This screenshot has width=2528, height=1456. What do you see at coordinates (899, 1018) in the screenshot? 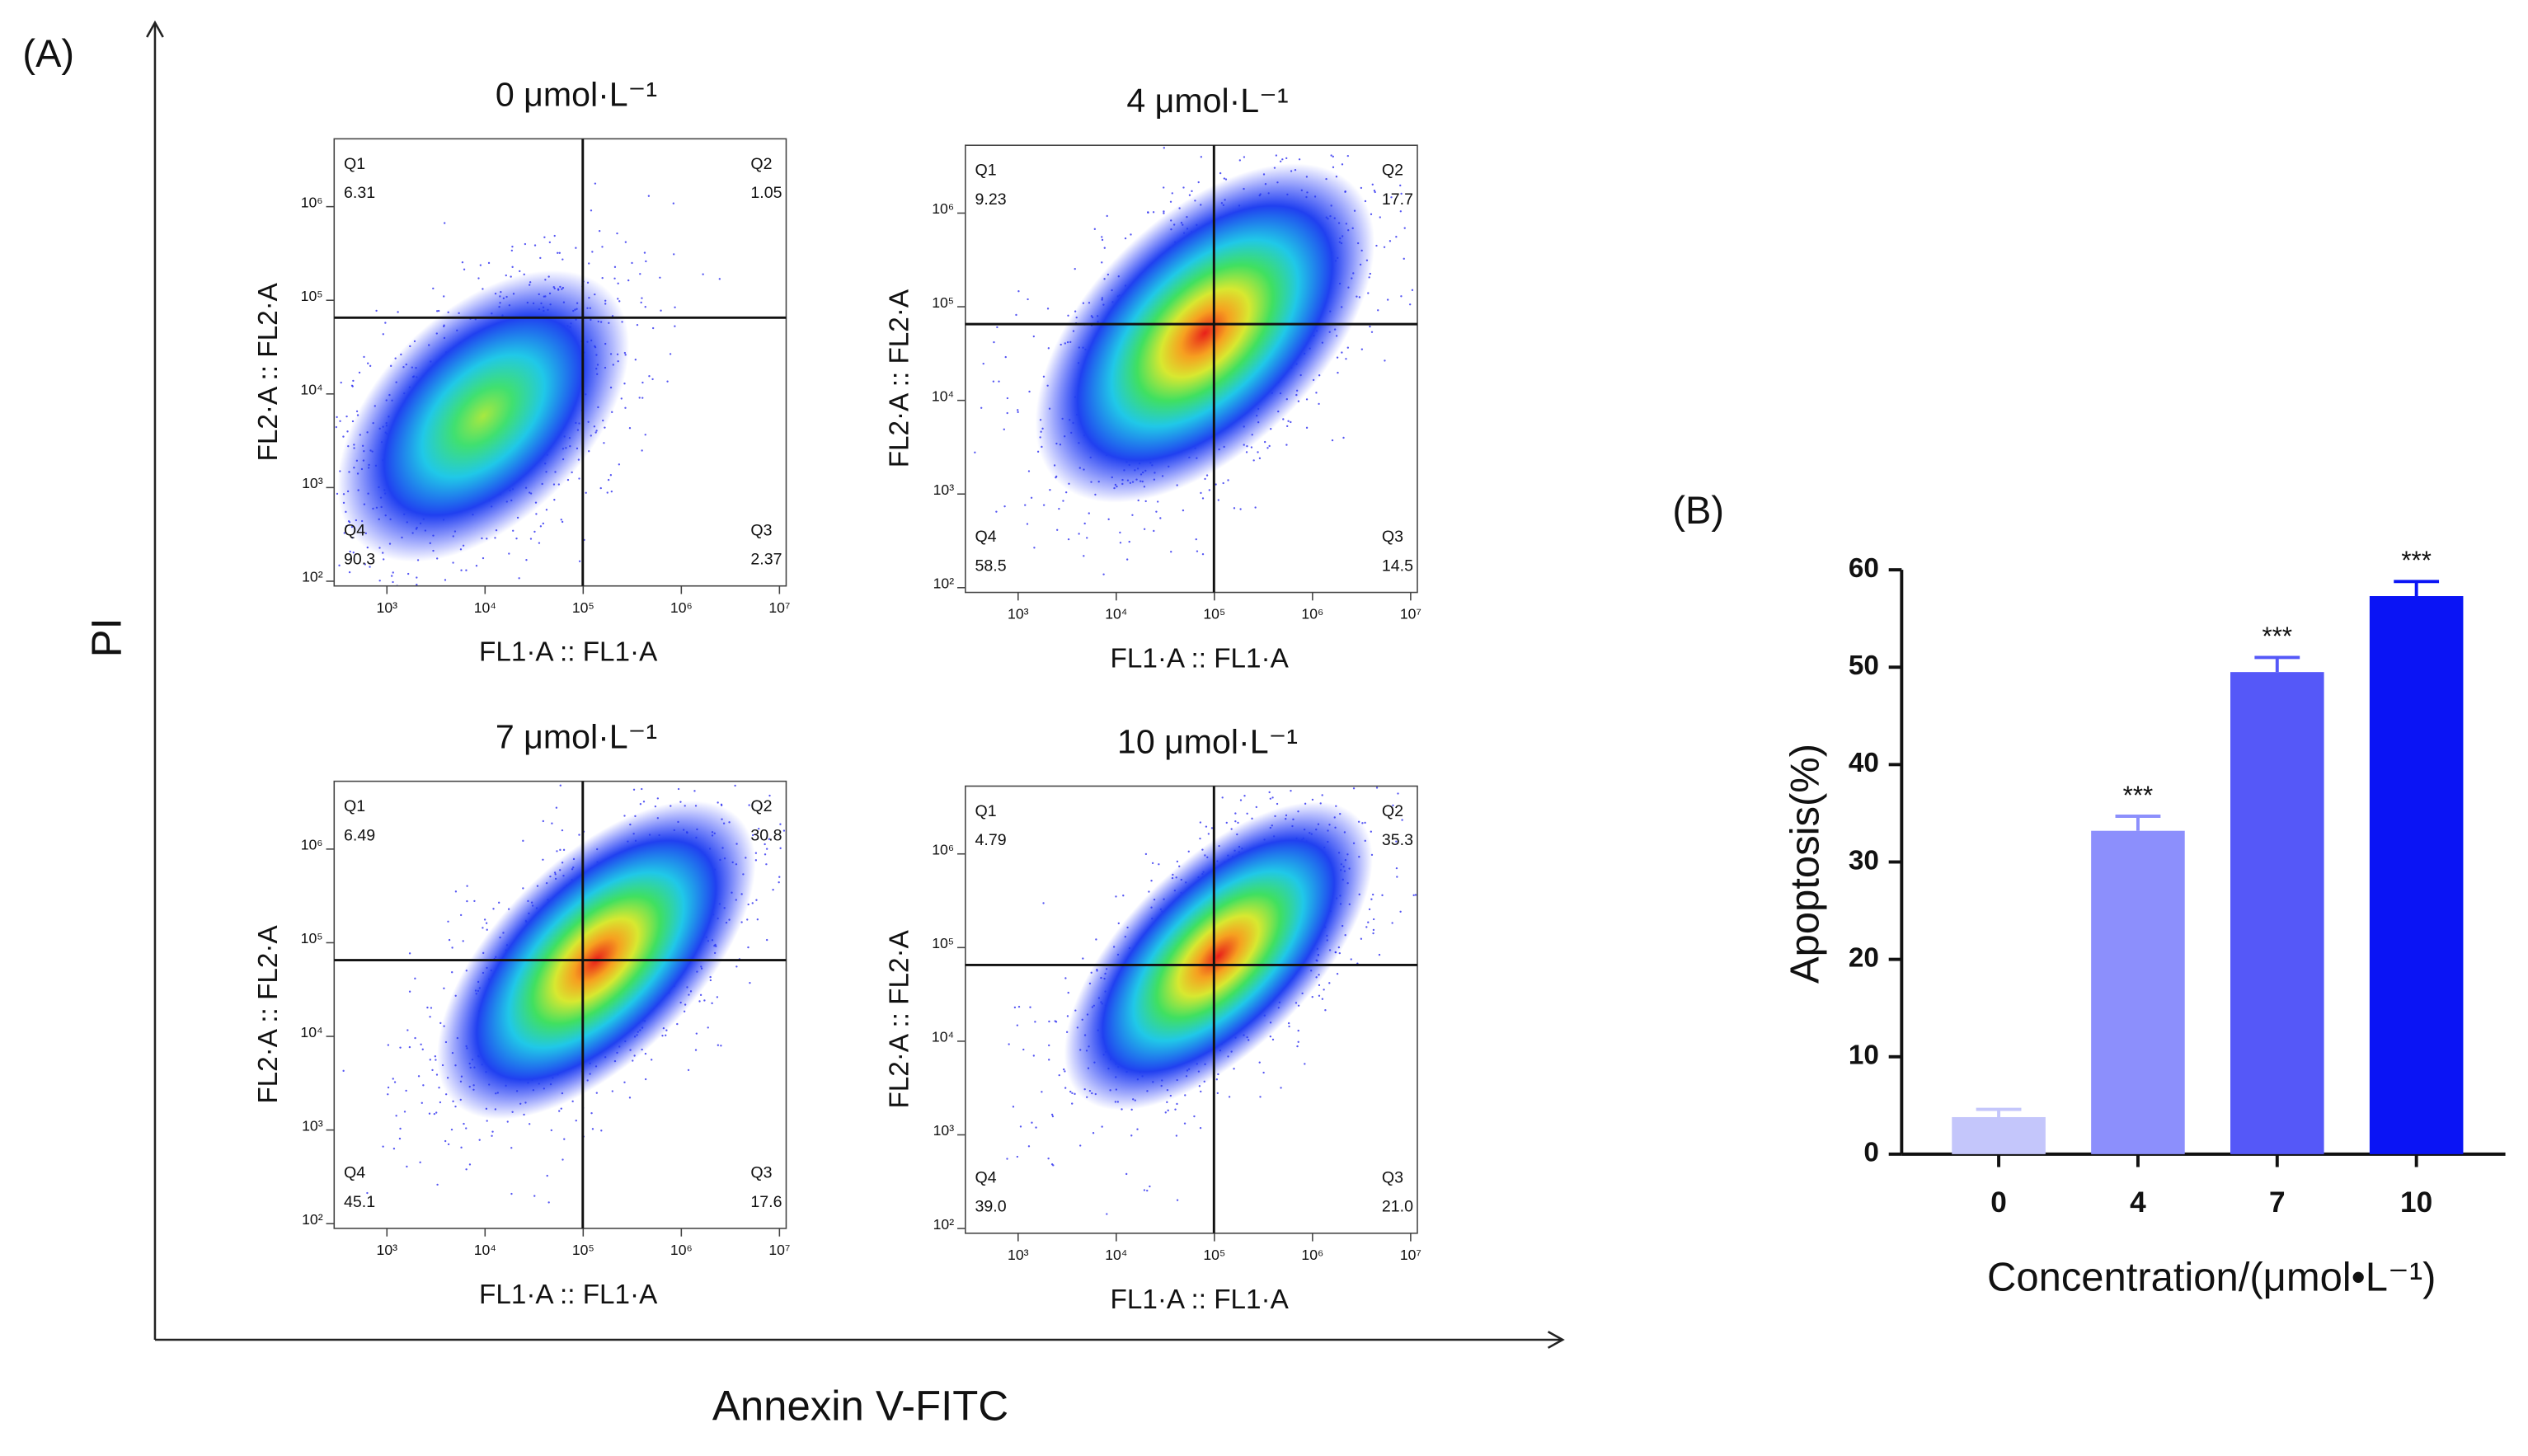
I see `y-axis-label: FL2·A :: FL2·A` at bounding box center [899, 1018].